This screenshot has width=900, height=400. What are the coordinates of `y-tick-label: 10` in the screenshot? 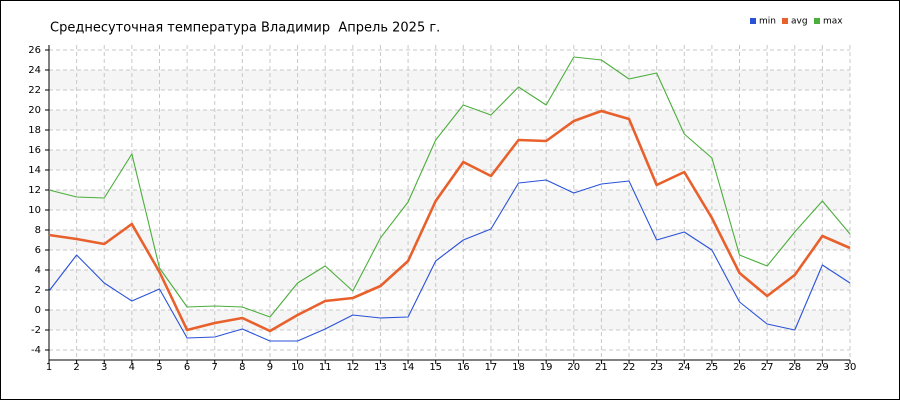 It's located at (34, 210).